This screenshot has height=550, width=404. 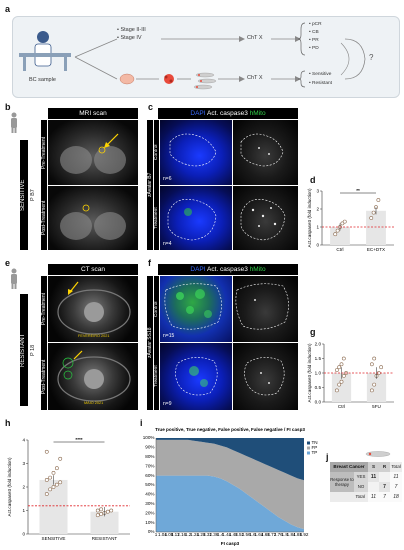 What do you see at coordinates (233, 534) in the screenshot?
I see `i-xtick-label: 1.48` at bounding box center [233, 534].